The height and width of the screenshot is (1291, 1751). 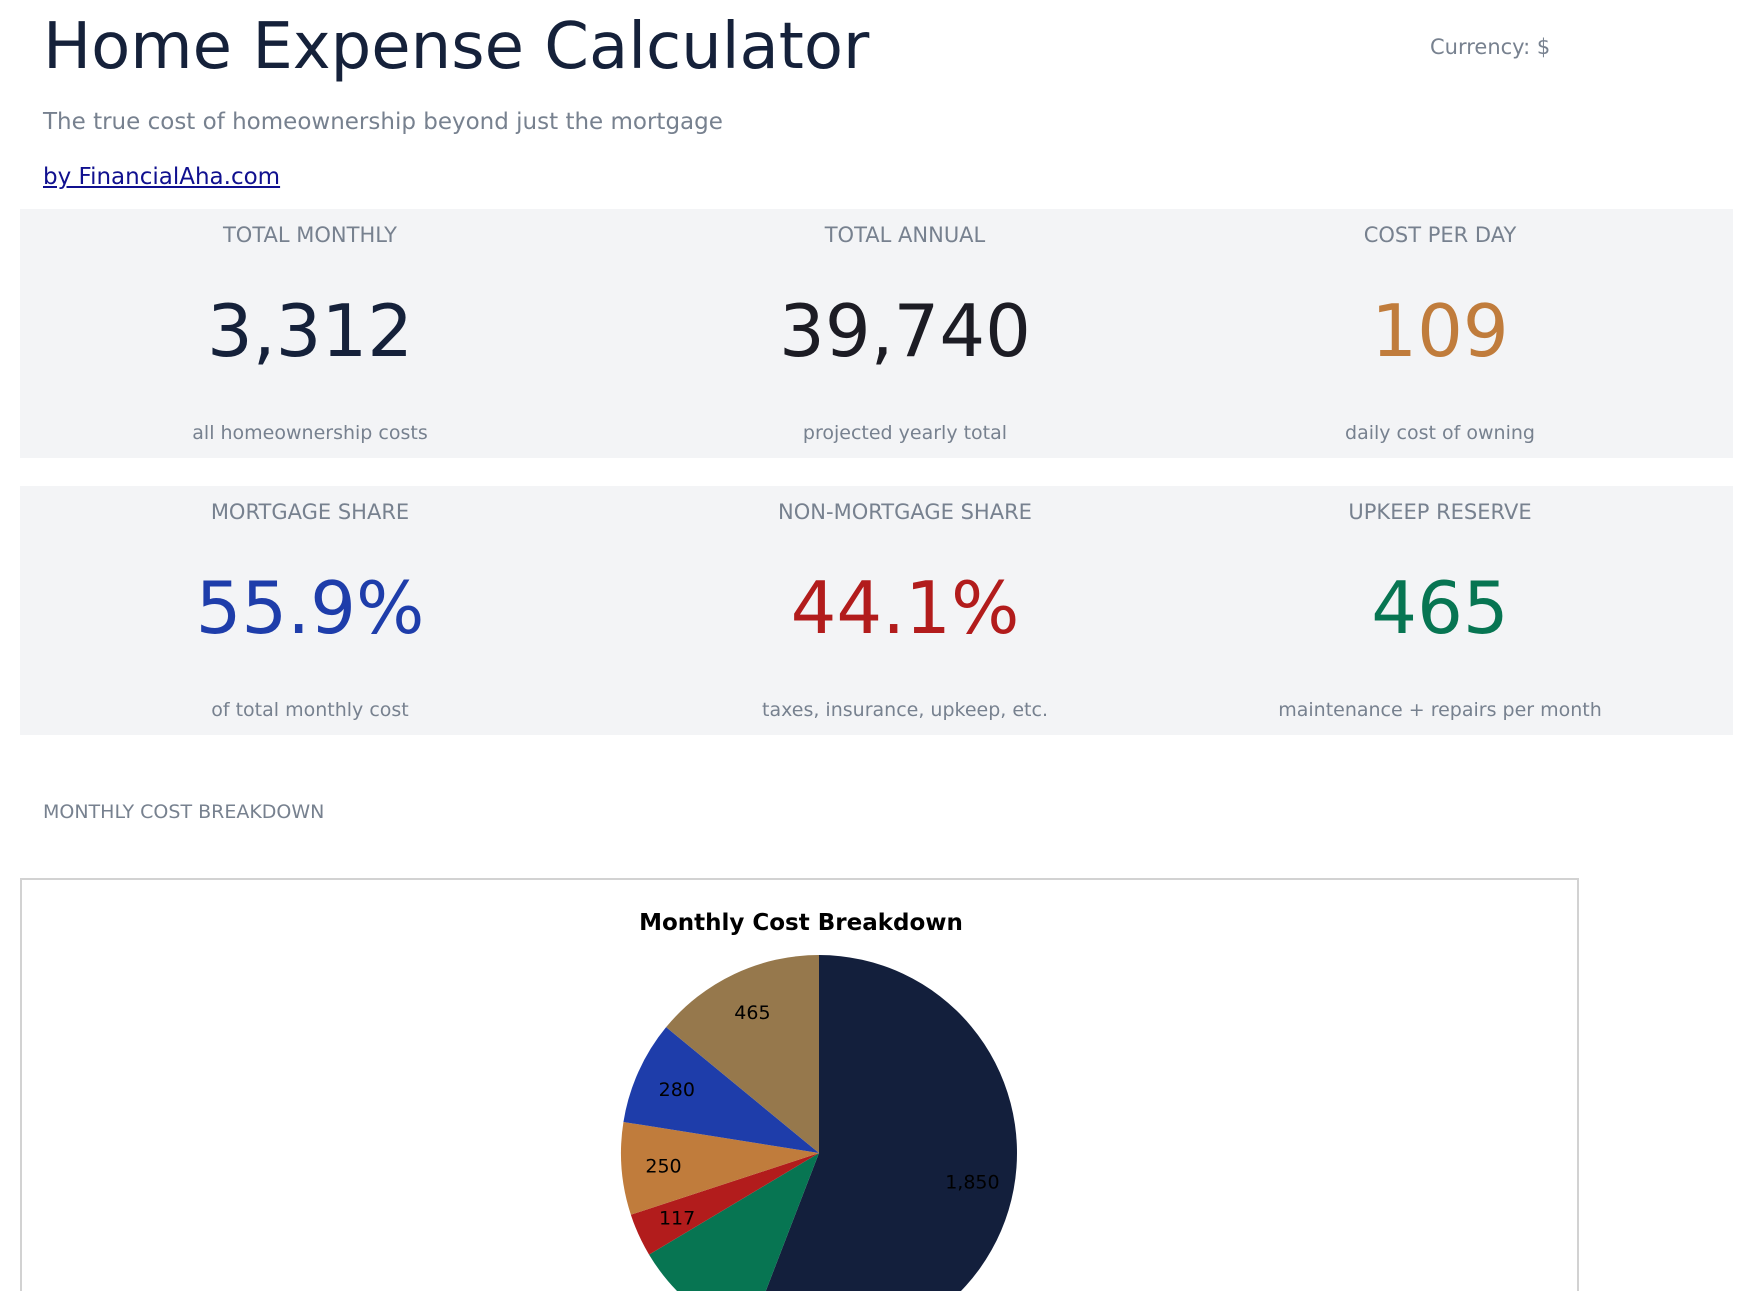 I want to click on pie-slice-labels: 1,850 117 250 280 465, so click(x=822, y=1116).